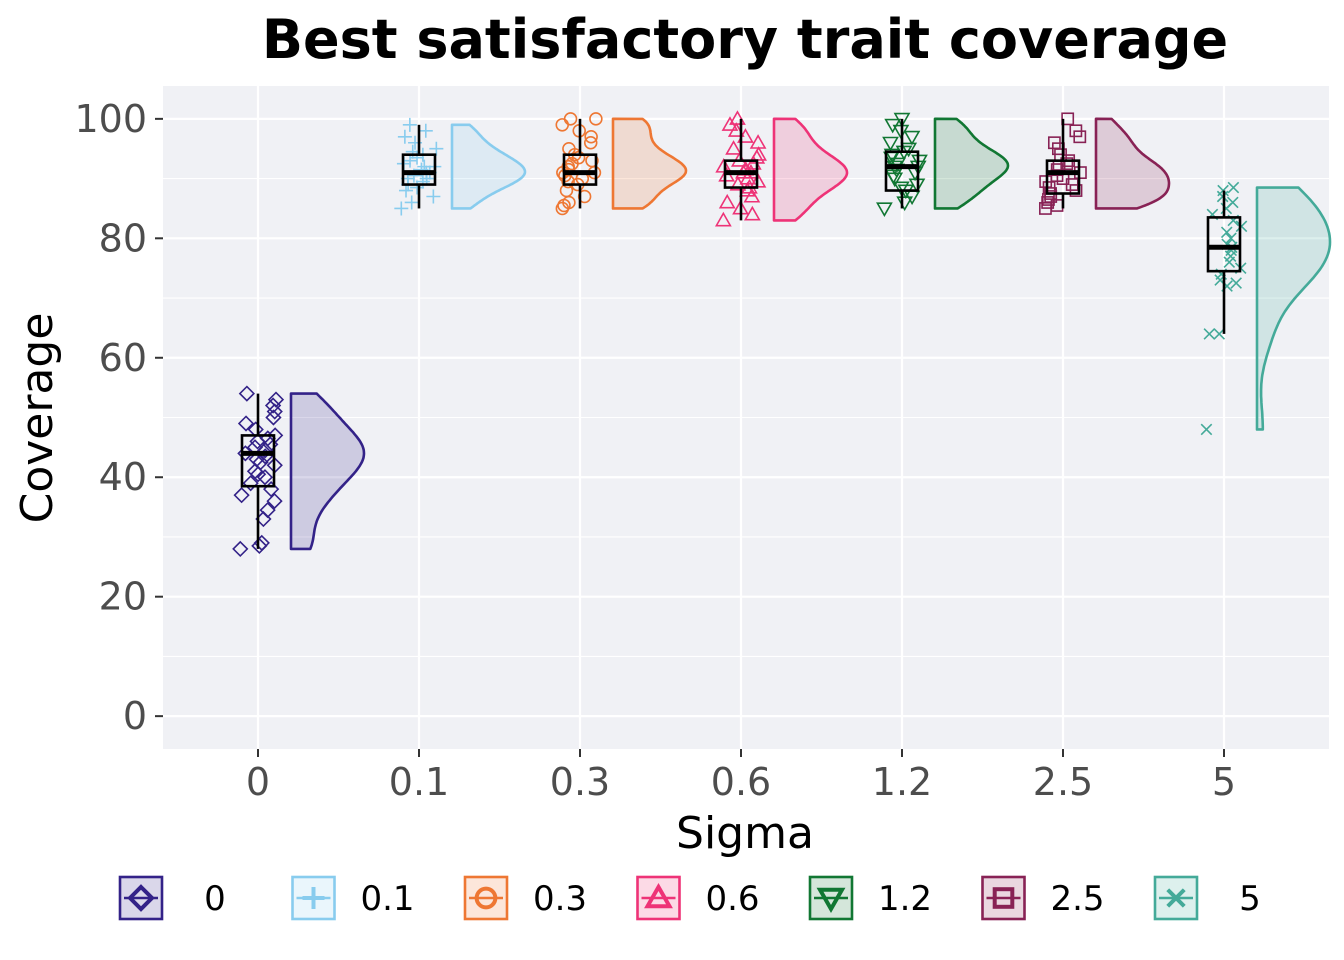  Describe the element at coordinates (580, 169) in the screenshot. I see `box-0.3` at that location.